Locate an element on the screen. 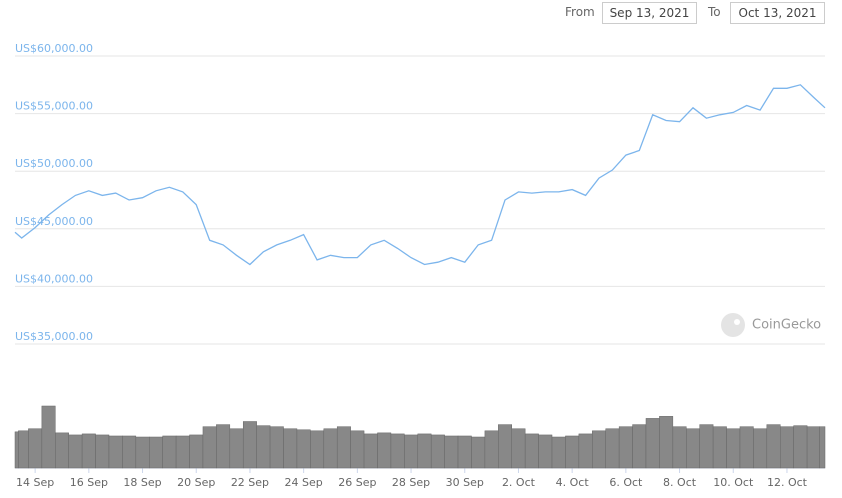 The image size is (842, 498). watermark-logo is located at coordinates (733, 325).